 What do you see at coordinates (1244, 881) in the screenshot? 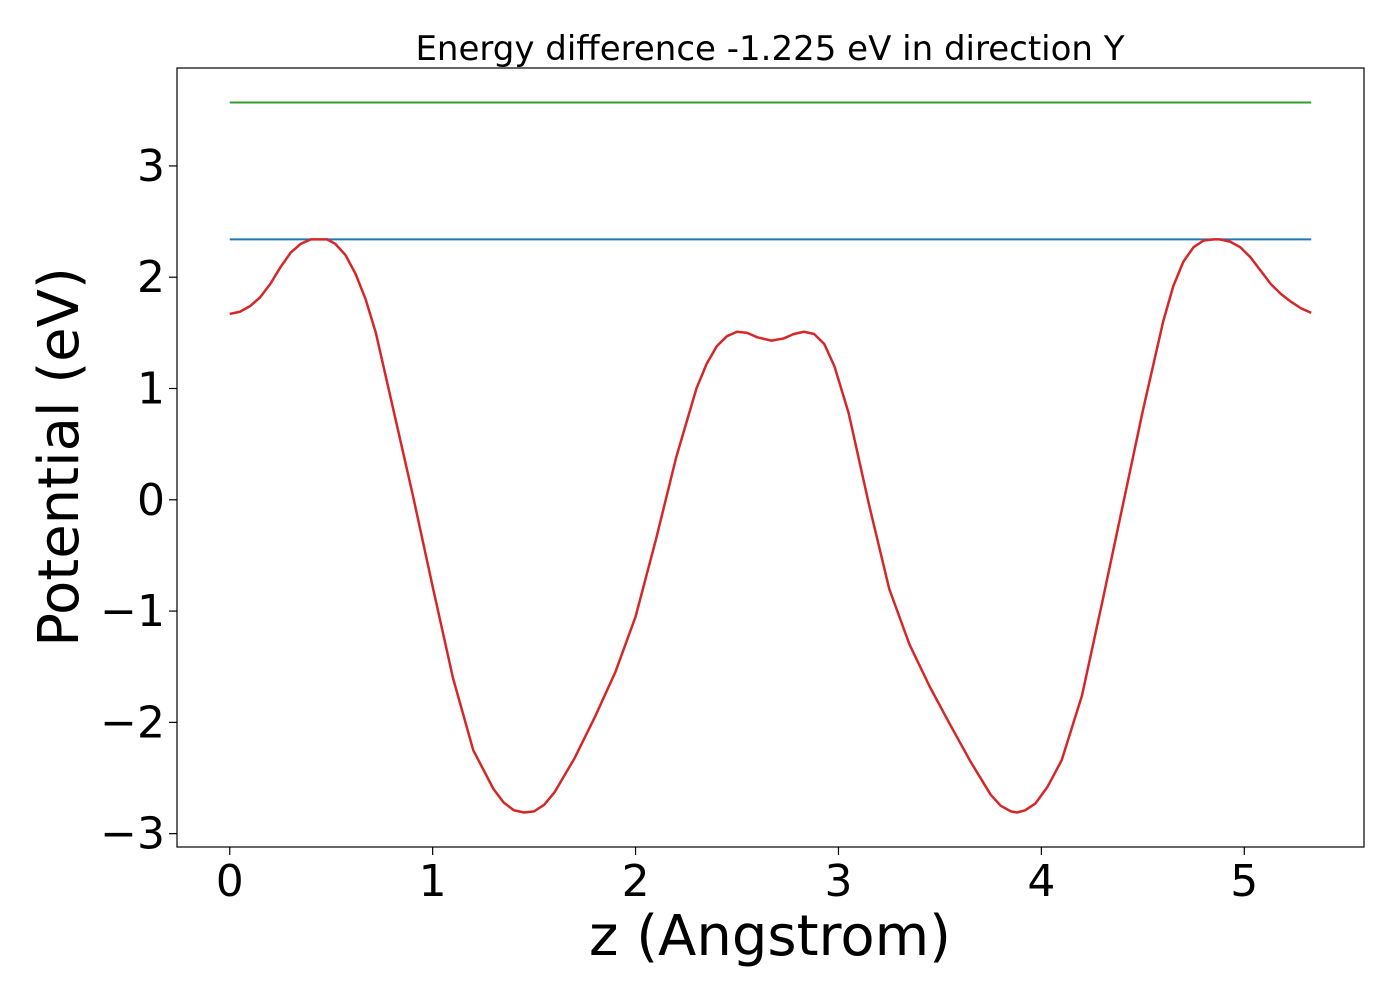
I see `x-tick-label-5: 5` at bounding box center [1244, 881].